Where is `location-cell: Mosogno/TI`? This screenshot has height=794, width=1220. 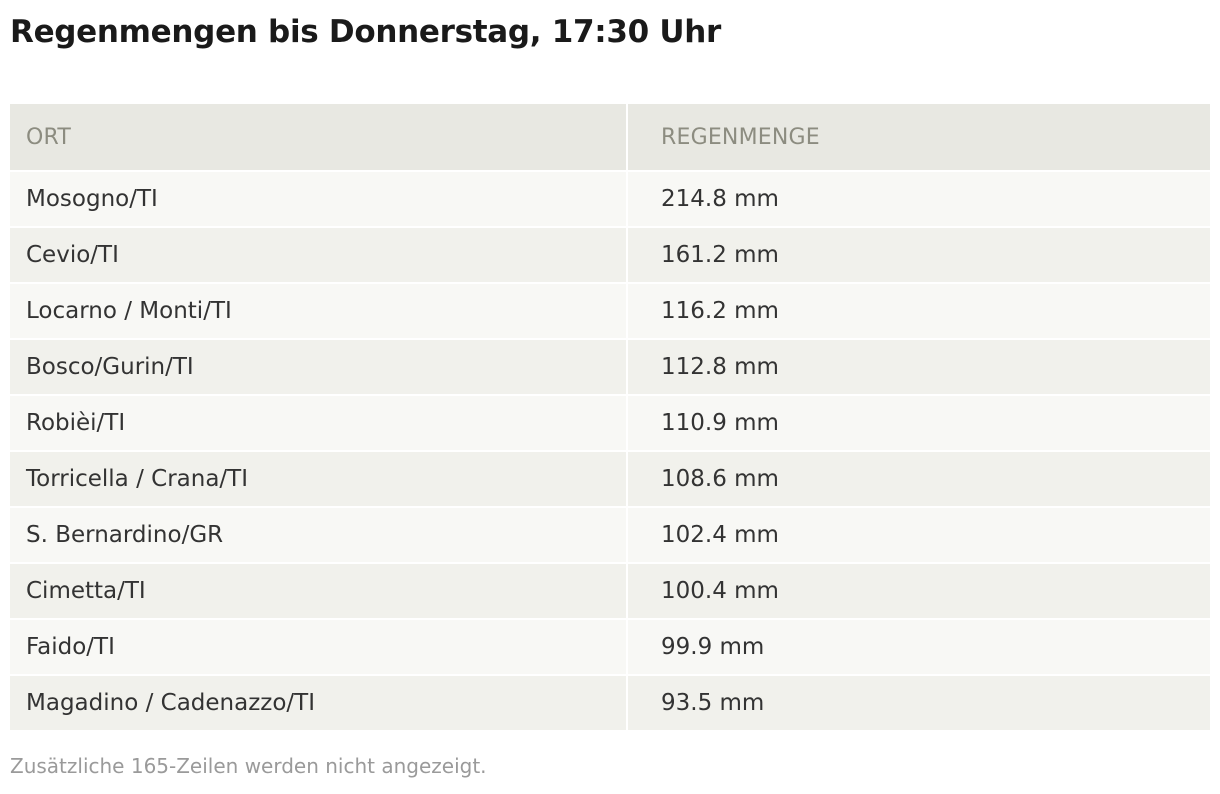
location-cell: Mosogno/TI is located at coordinates (319, 199).